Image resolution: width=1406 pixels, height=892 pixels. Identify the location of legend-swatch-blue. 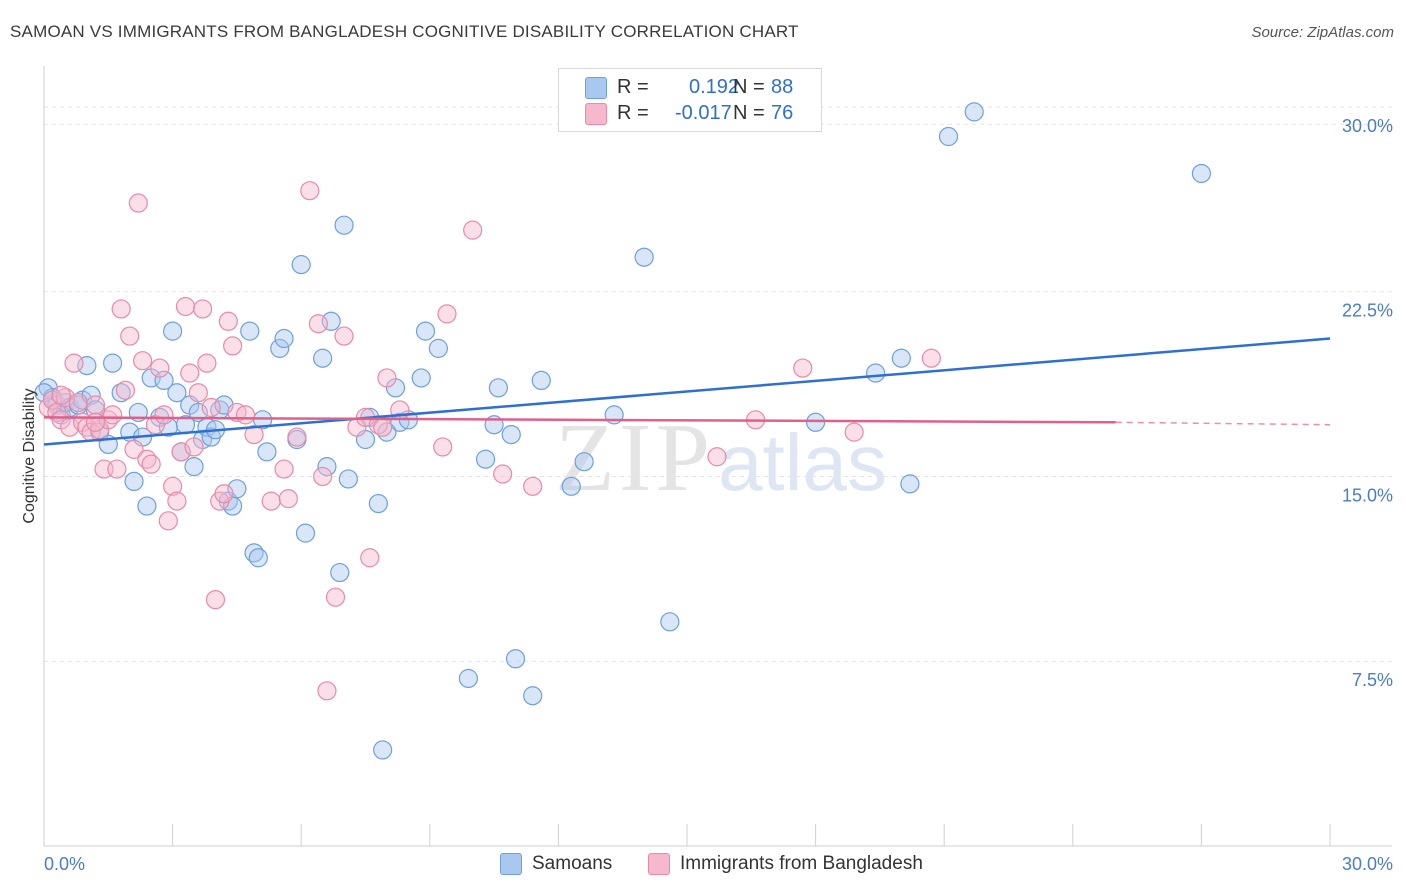
(596, 88).